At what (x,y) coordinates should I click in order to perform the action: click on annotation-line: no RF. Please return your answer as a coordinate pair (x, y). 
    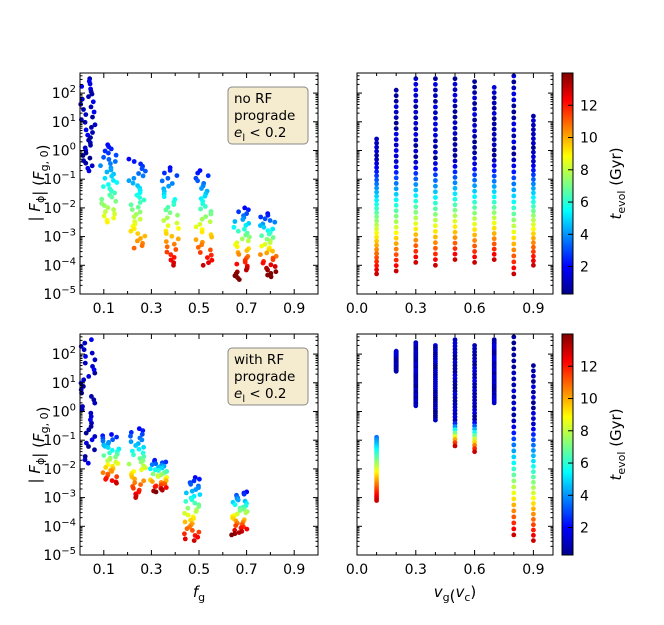
    Looking at the image, I should click on (253, 99).